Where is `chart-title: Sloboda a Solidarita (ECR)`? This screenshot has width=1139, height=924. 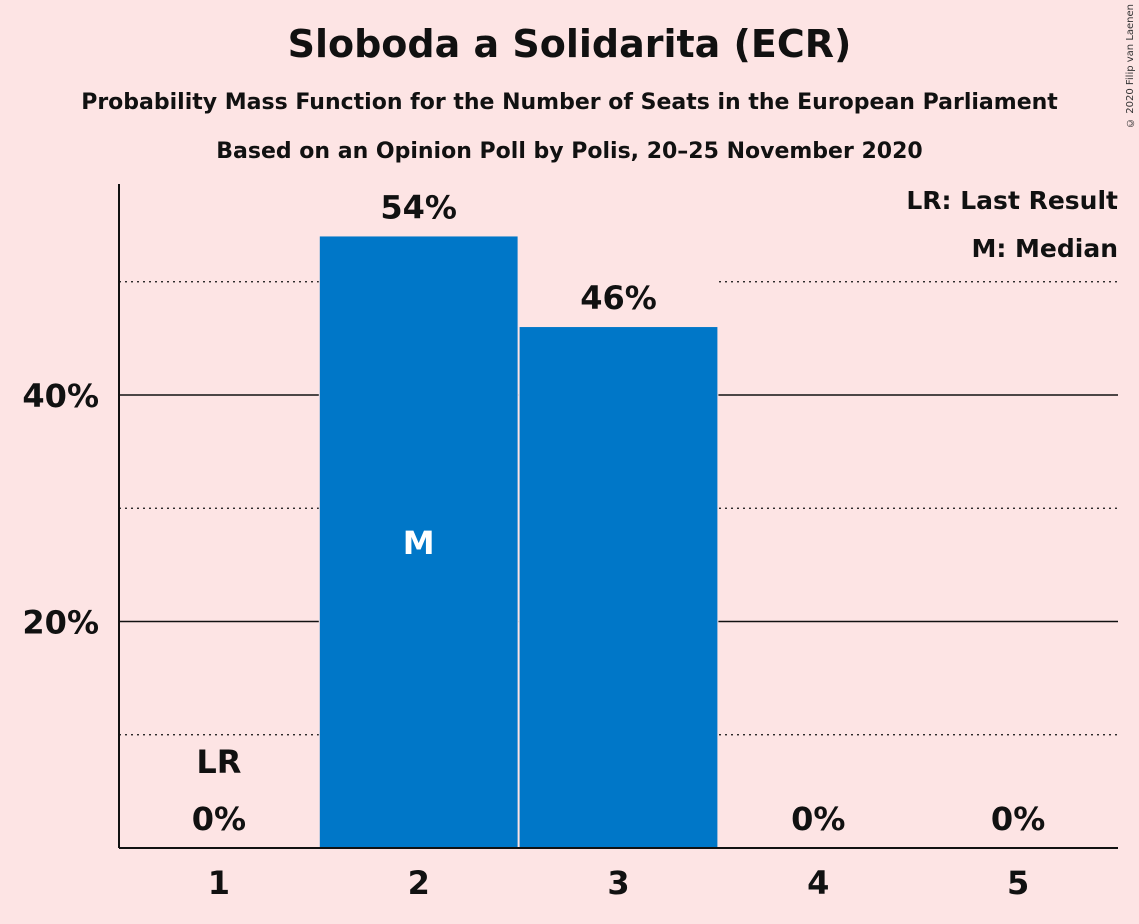
chart-title: Sloboda a Solidarita (ECR) is located at coordinates (569, 44).